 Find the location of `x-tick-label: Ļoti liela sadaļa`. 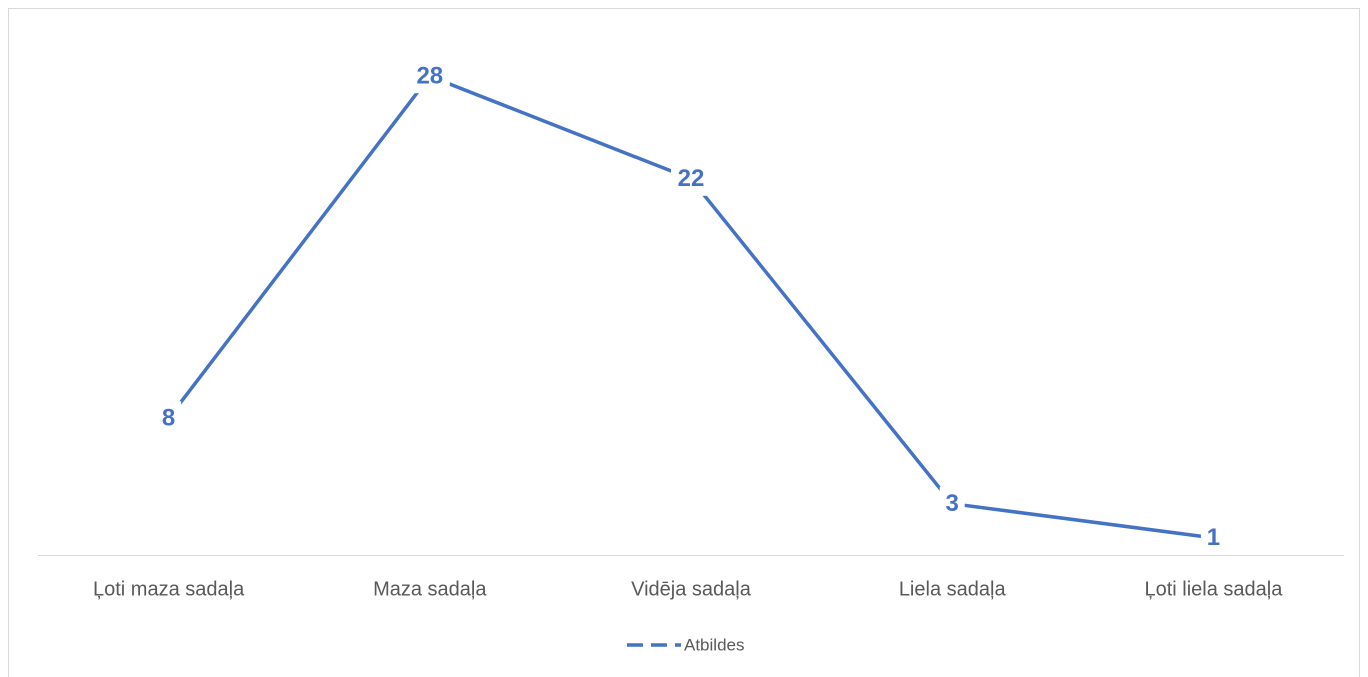

x-tick-label: Ļoti liela sadaļa is located at coordinates (1213, 589).